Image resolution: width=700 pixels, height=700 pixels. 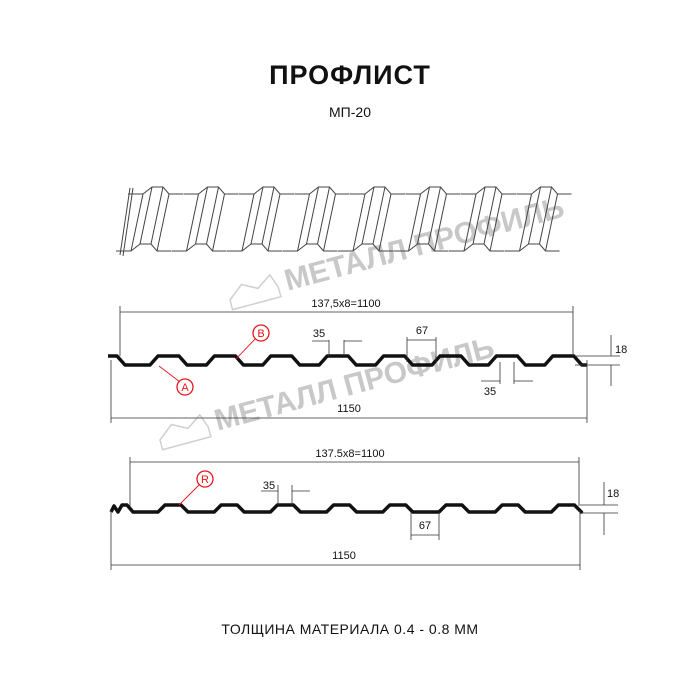 I want to click on marker-b-label: B, so click(x=260, y=334).